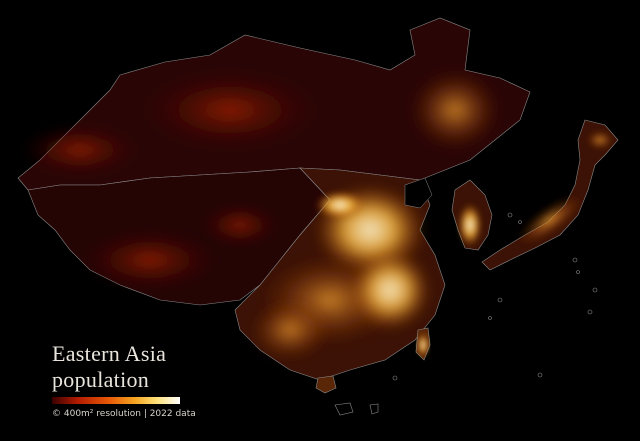  What do you see at coordinates (418, 193) in the screenshot?
I see `bohai-sea` at bounding box center [418, 193].